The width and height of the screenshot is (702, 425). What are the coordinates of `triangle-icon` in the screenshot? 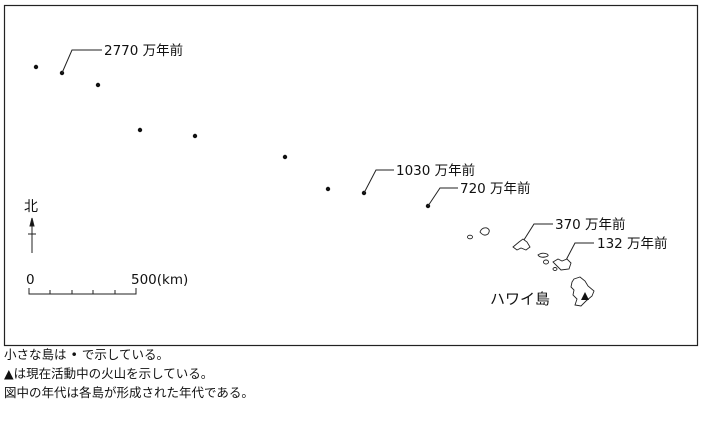 It's located at (585, 296).